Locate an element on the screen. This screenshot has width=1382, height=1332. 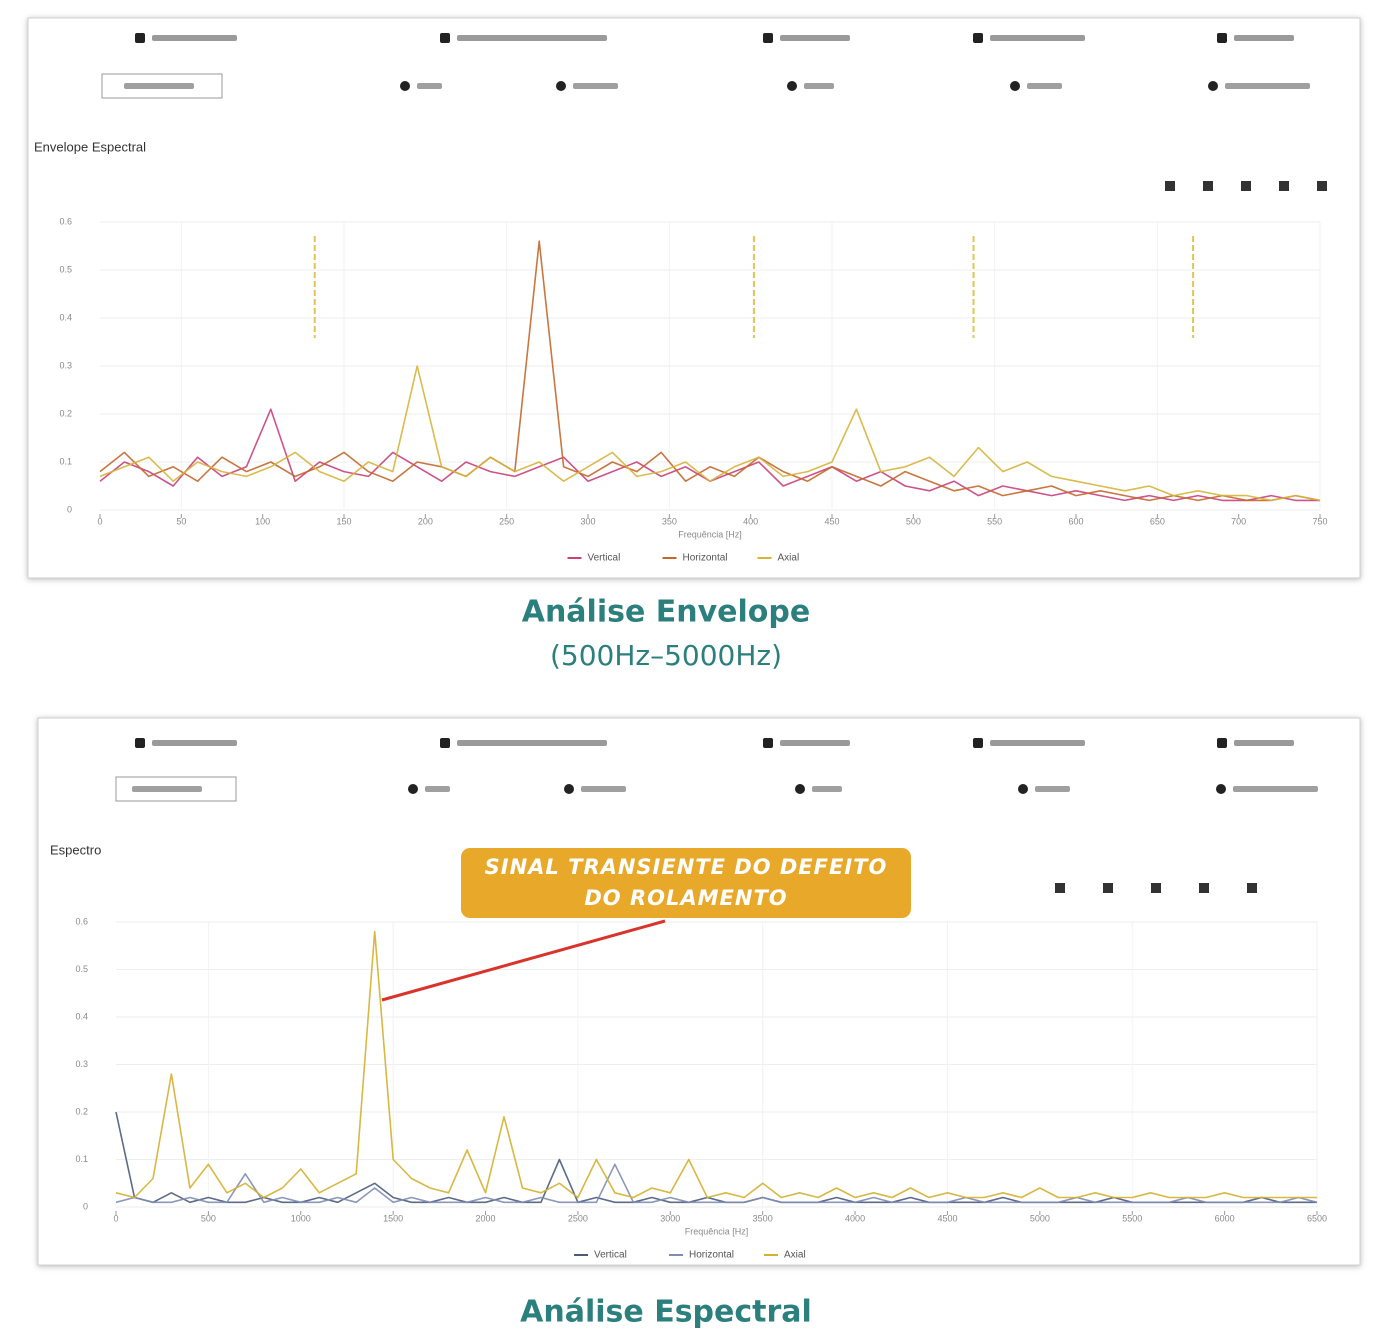
x-tick-label: 650 is located at coordinates (1157, 521).